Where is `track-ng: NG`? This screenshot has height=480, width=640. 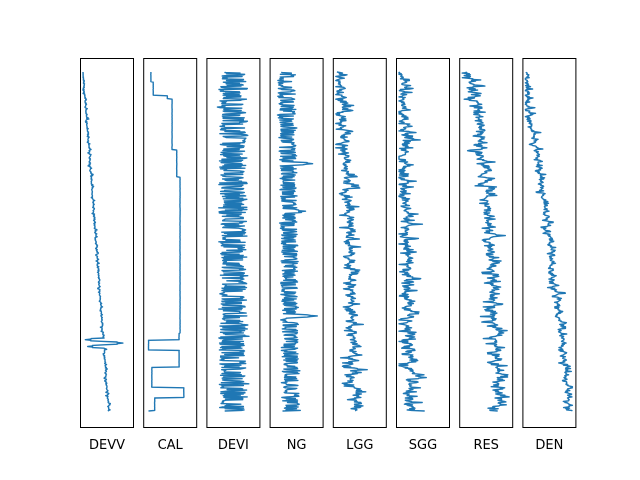 track-ng: NG is located at coordinates (296, 255).